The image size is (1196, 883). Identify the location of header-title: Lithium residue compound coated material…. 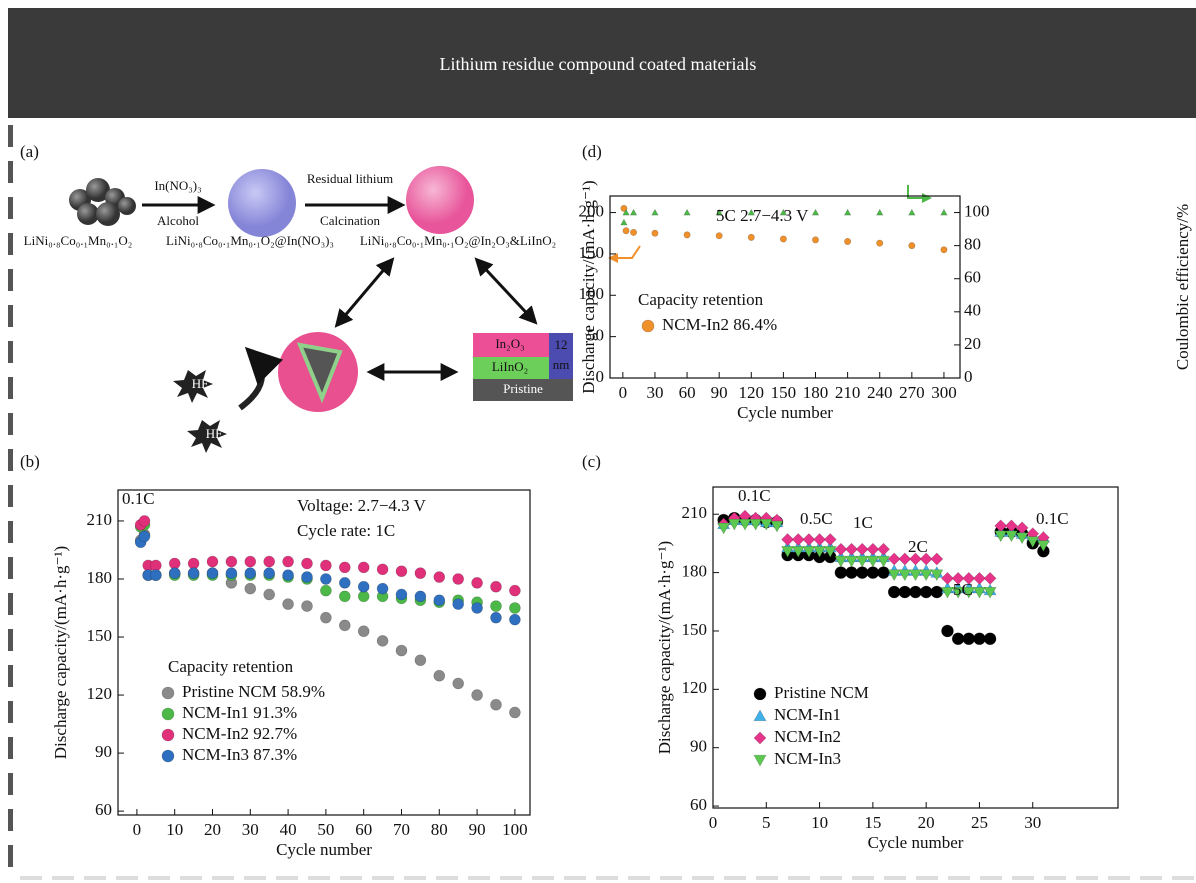
(598, 64).